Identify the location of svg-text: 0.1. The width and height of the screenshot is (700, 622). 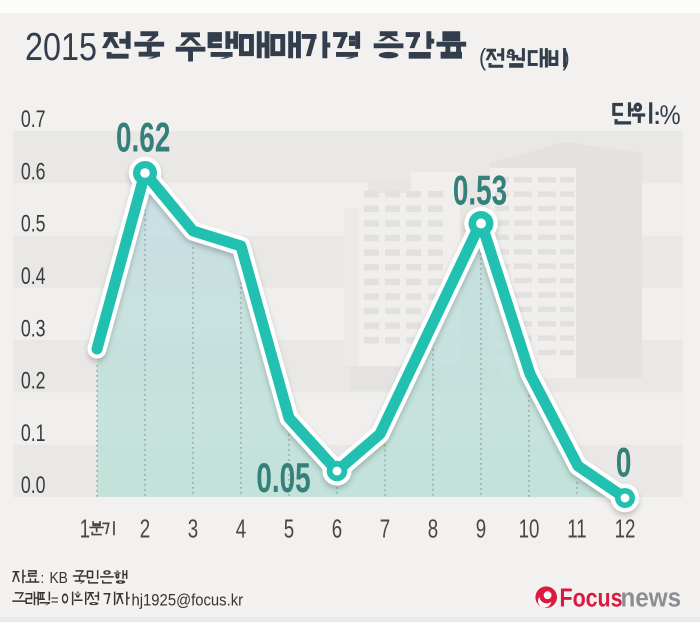
(33, 433).